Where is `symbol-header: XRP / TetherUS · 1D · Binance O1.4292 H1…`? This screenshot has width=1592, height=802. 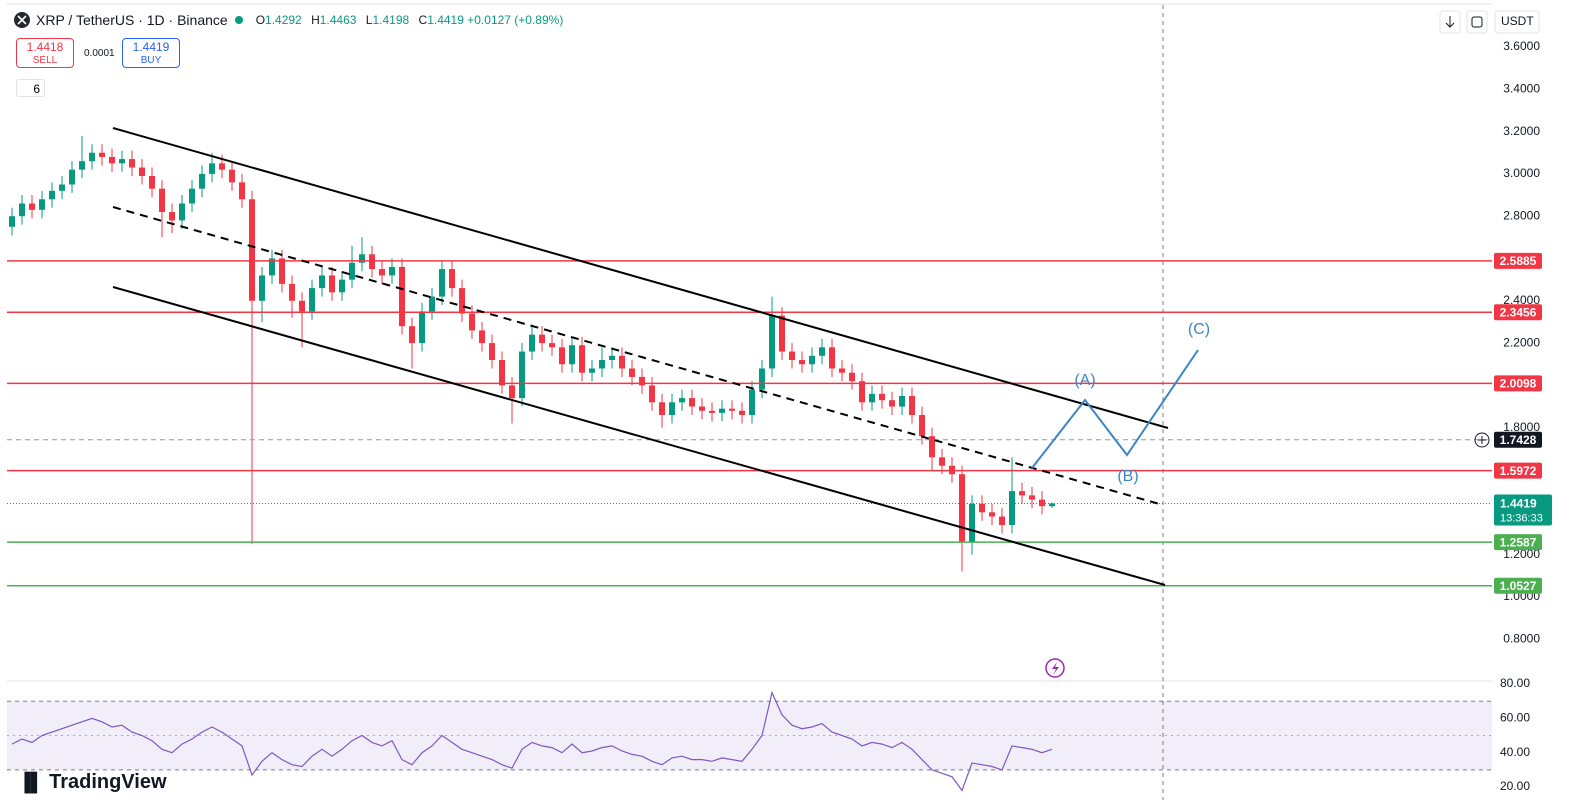
symbol-header: XRP / TetherUS · 1D · Binance O1.4292 H1… is located at coordinates (288, 20).